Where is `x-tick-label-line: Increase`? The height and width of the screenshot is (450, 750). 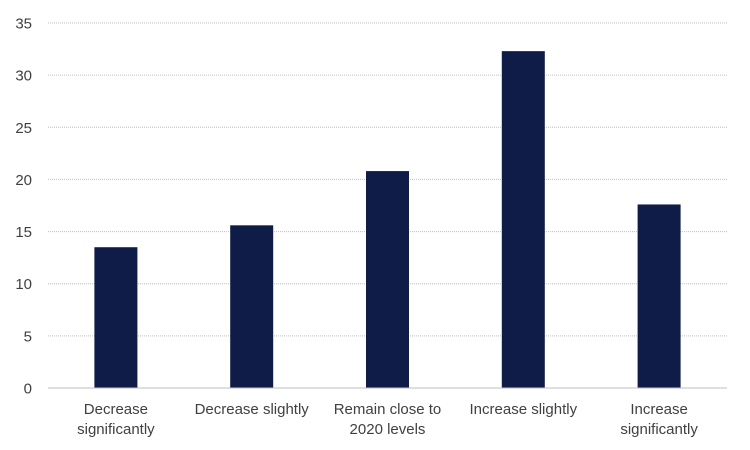
x-tick-label-line: Increase is located at coordinates (659, 409).